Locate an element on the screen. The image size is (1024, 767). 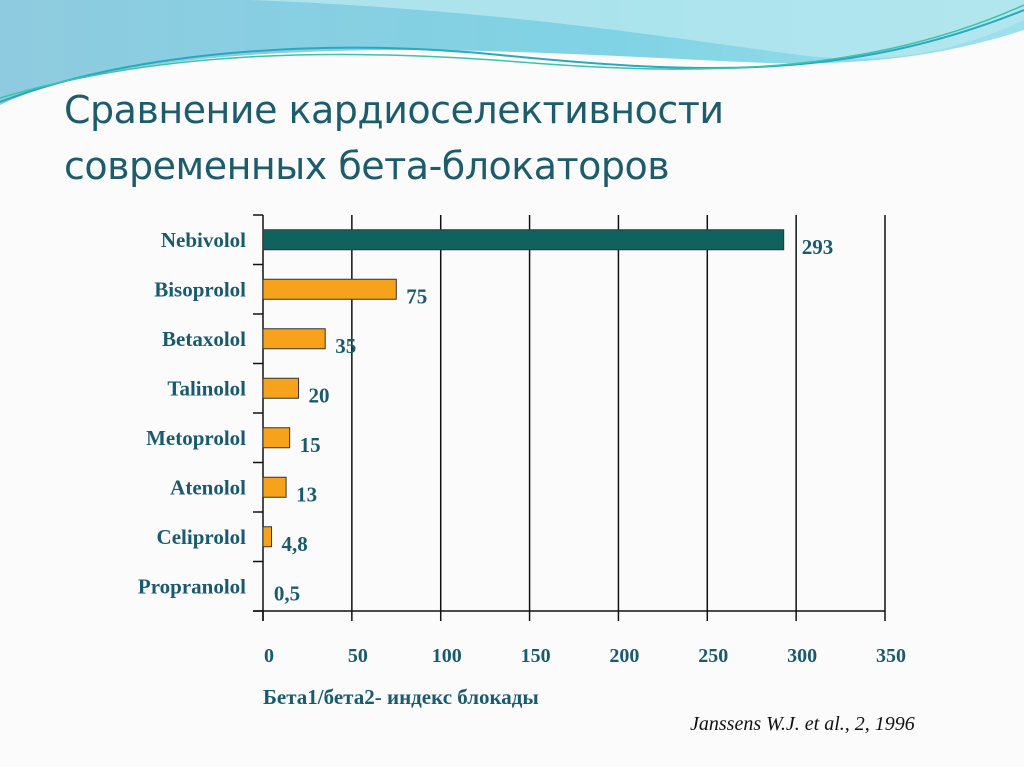
x-tick-label: 100 is located at coordinates (447, 656).